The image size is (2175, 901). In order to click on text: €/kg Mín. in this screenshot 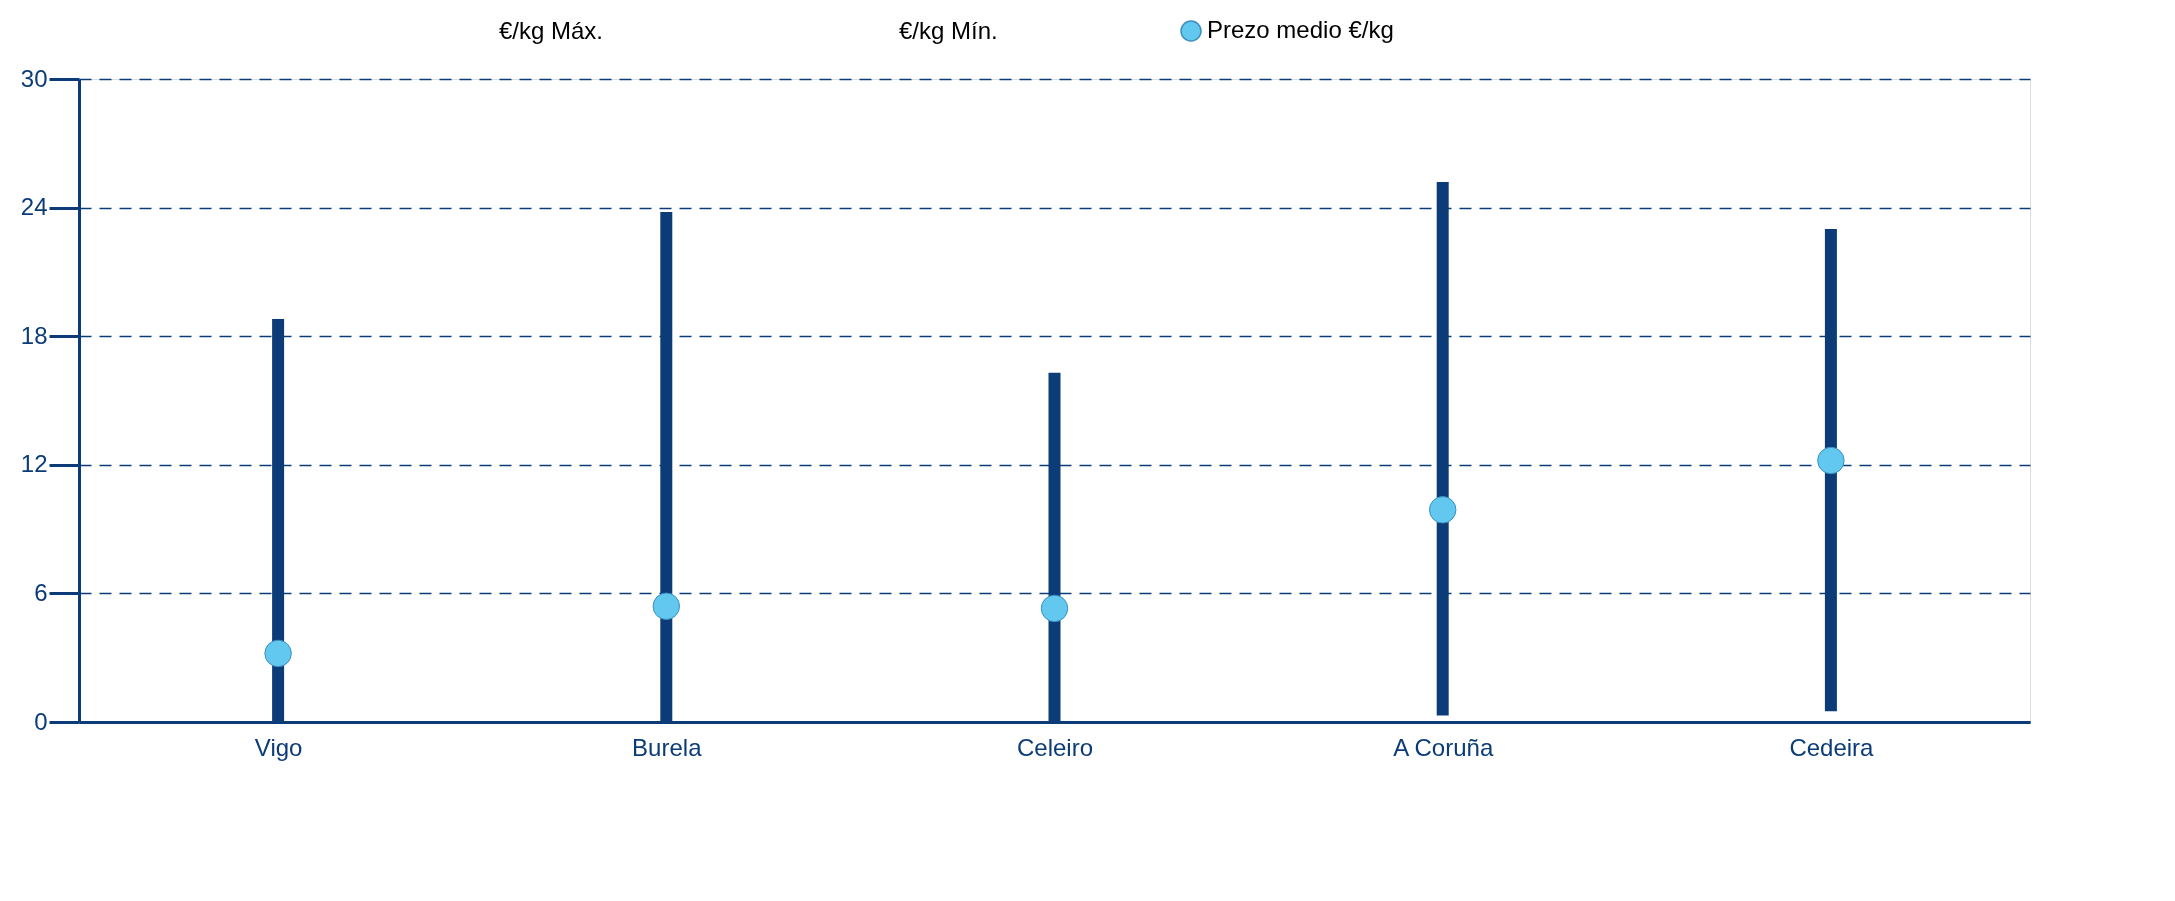, I will do `click(948, 30)`.